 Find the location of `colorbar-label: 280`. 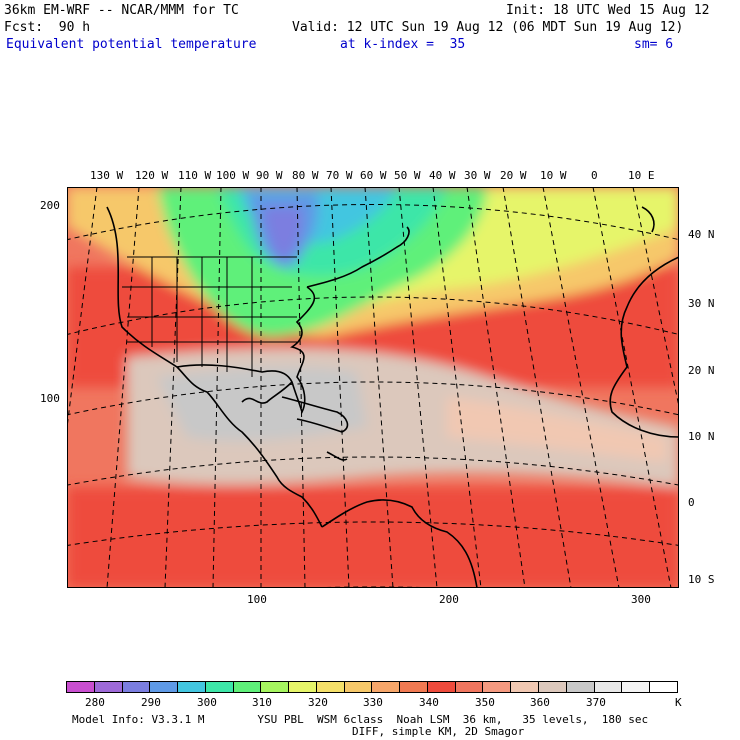

colorbar-label: 280 is located at coordinates (95, 702).